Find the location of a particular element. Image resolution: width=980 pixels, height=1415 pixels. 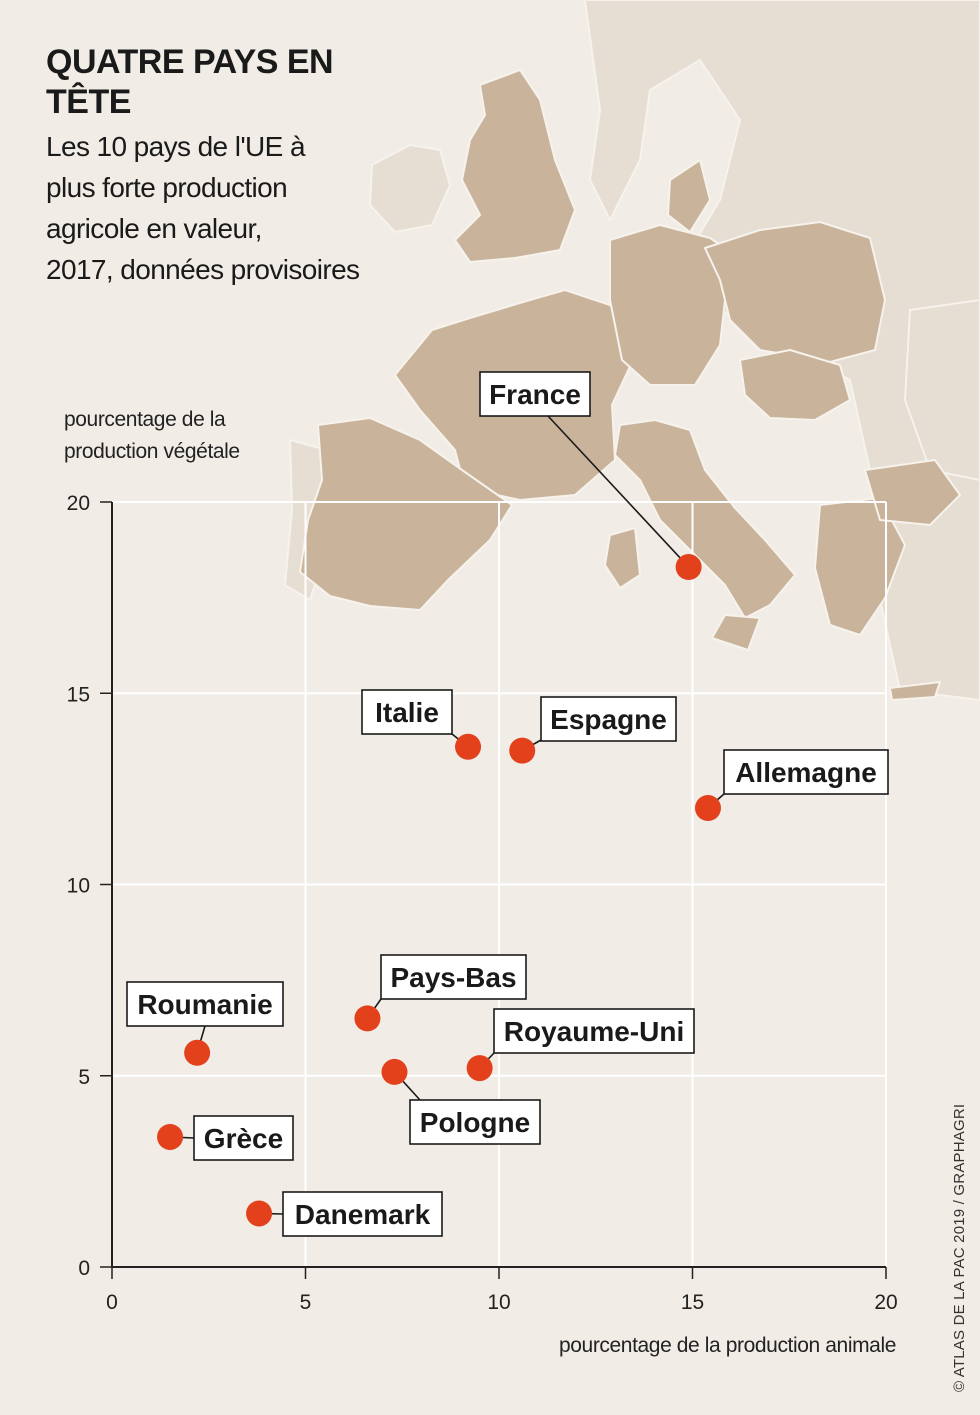

data-label: Italie is located at coordinates (407, 712).